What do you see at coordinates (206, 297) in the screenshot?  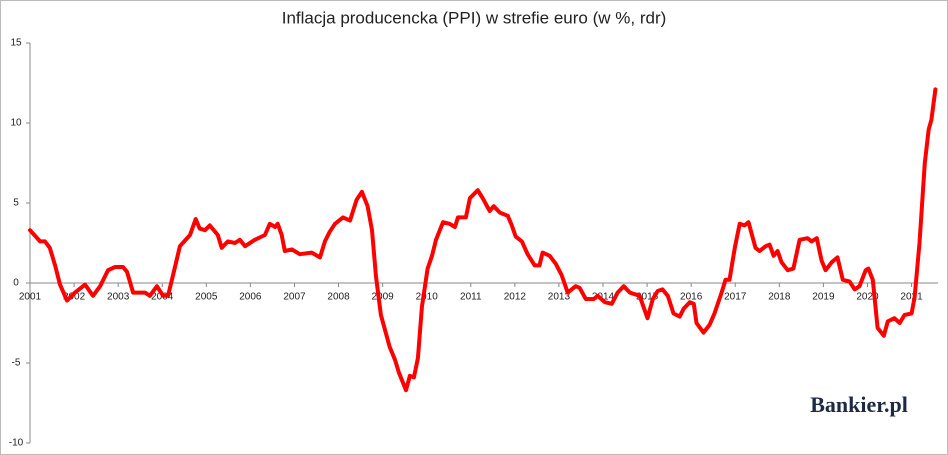 I see `x-tick-label: 2005` at bounding box center [206, 297].